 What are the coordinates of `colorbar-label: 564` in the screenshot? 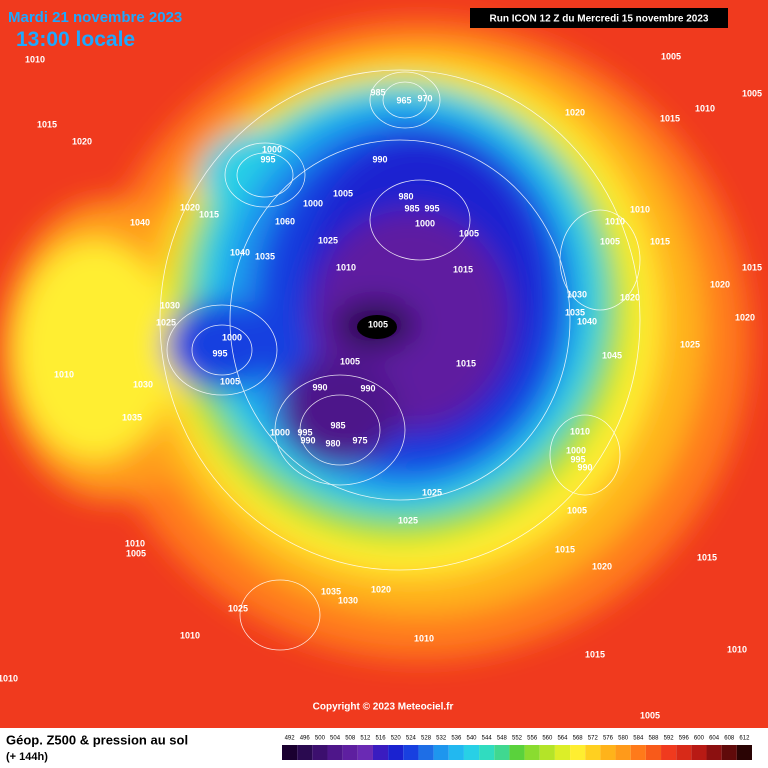 It's located at (562, 739).